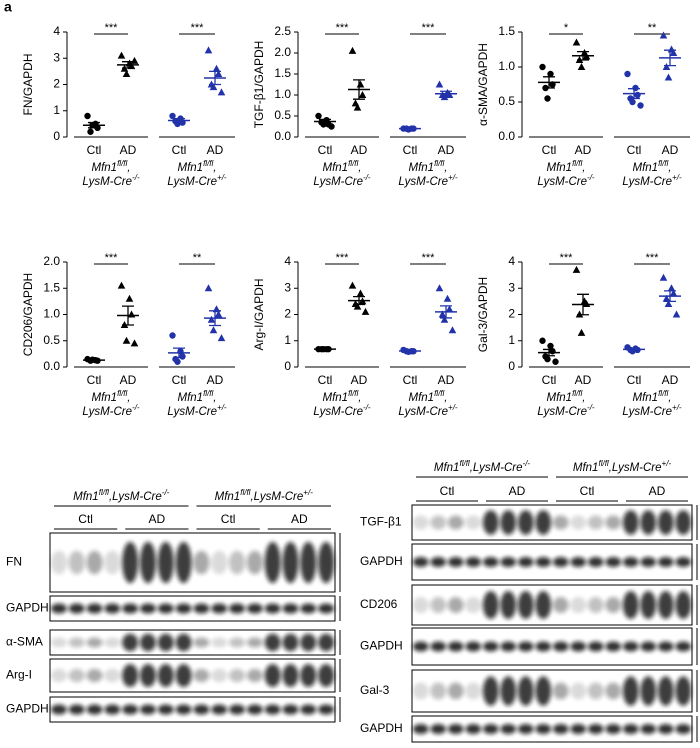 This screenshot has height=748, width=700. What do you see at coordinates (28, 314) in the screenshot?
I see `y-axis-label: CD206/GAPDH` at bounding box center [28, 314].